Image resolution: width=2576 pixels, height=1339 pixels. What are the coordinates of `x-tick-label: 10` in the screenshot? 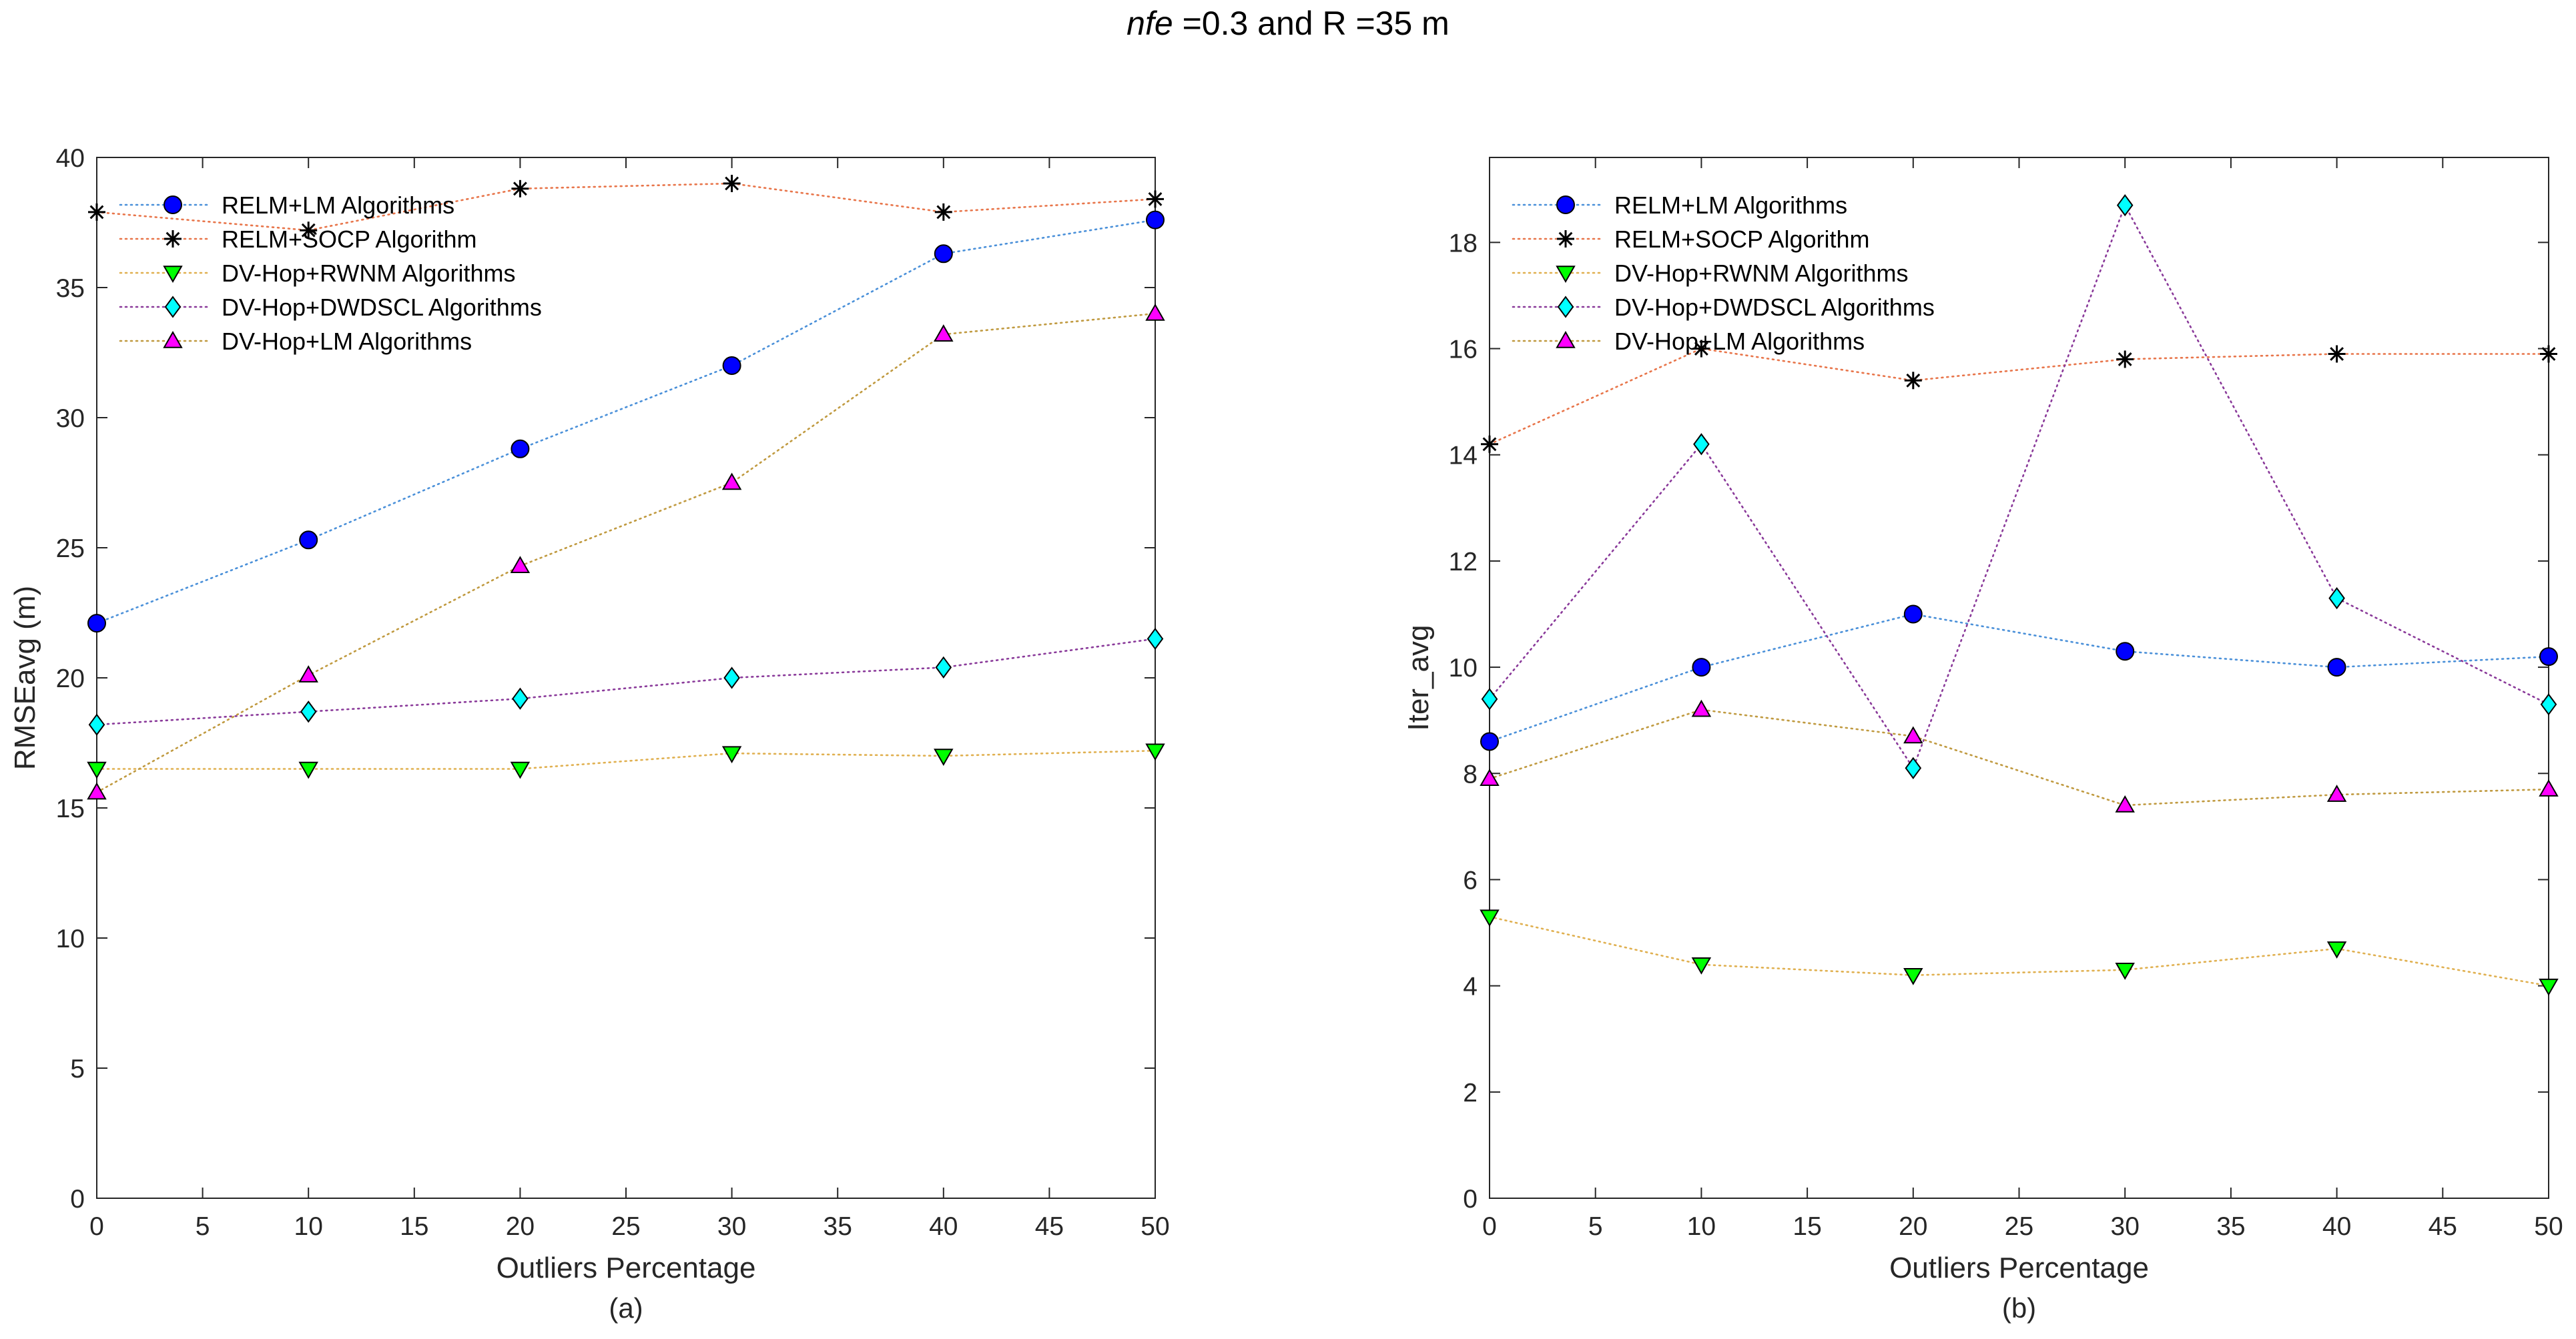 It's located at (1701, 1226).